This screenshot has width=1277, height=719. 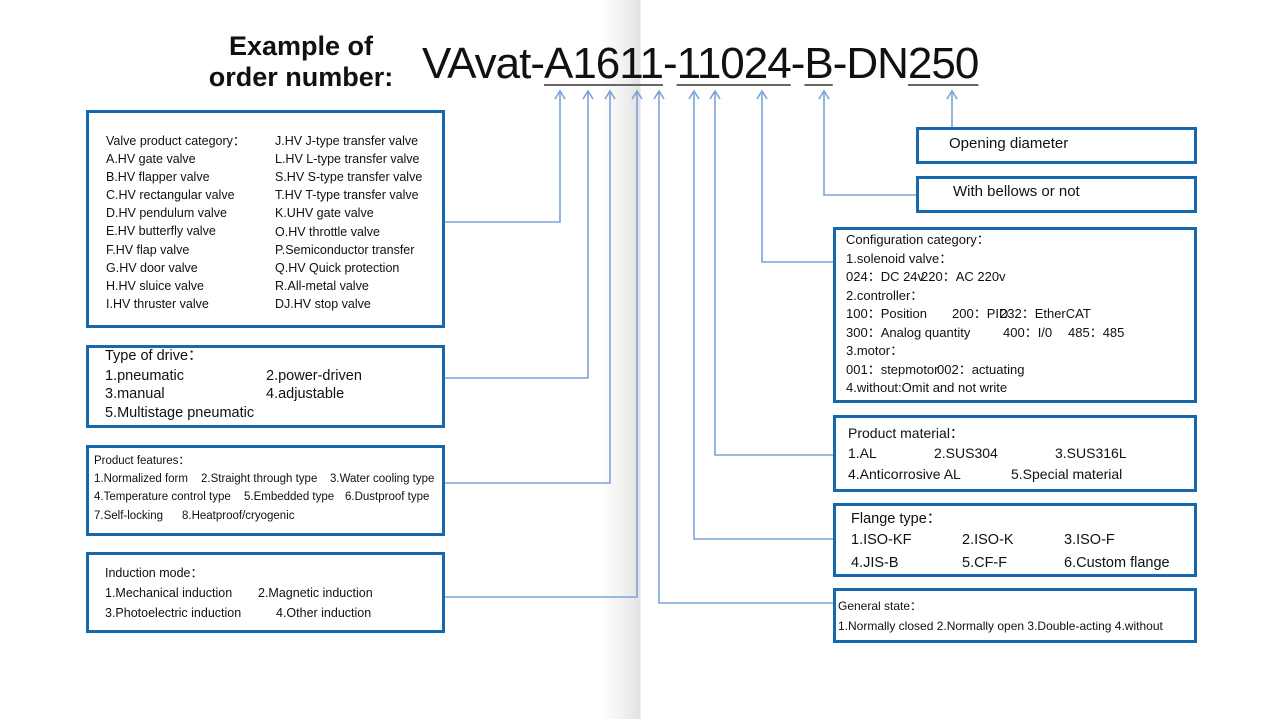 I want to click on option-item: 2.Straight through type, so click(x=259, y=479).